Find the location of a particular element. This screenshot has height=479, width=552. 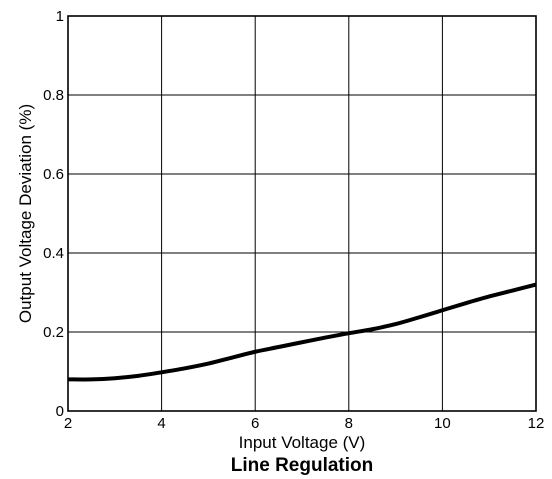

x-axis-label: Input Voltage (V) is located at coordinates (302, 442).